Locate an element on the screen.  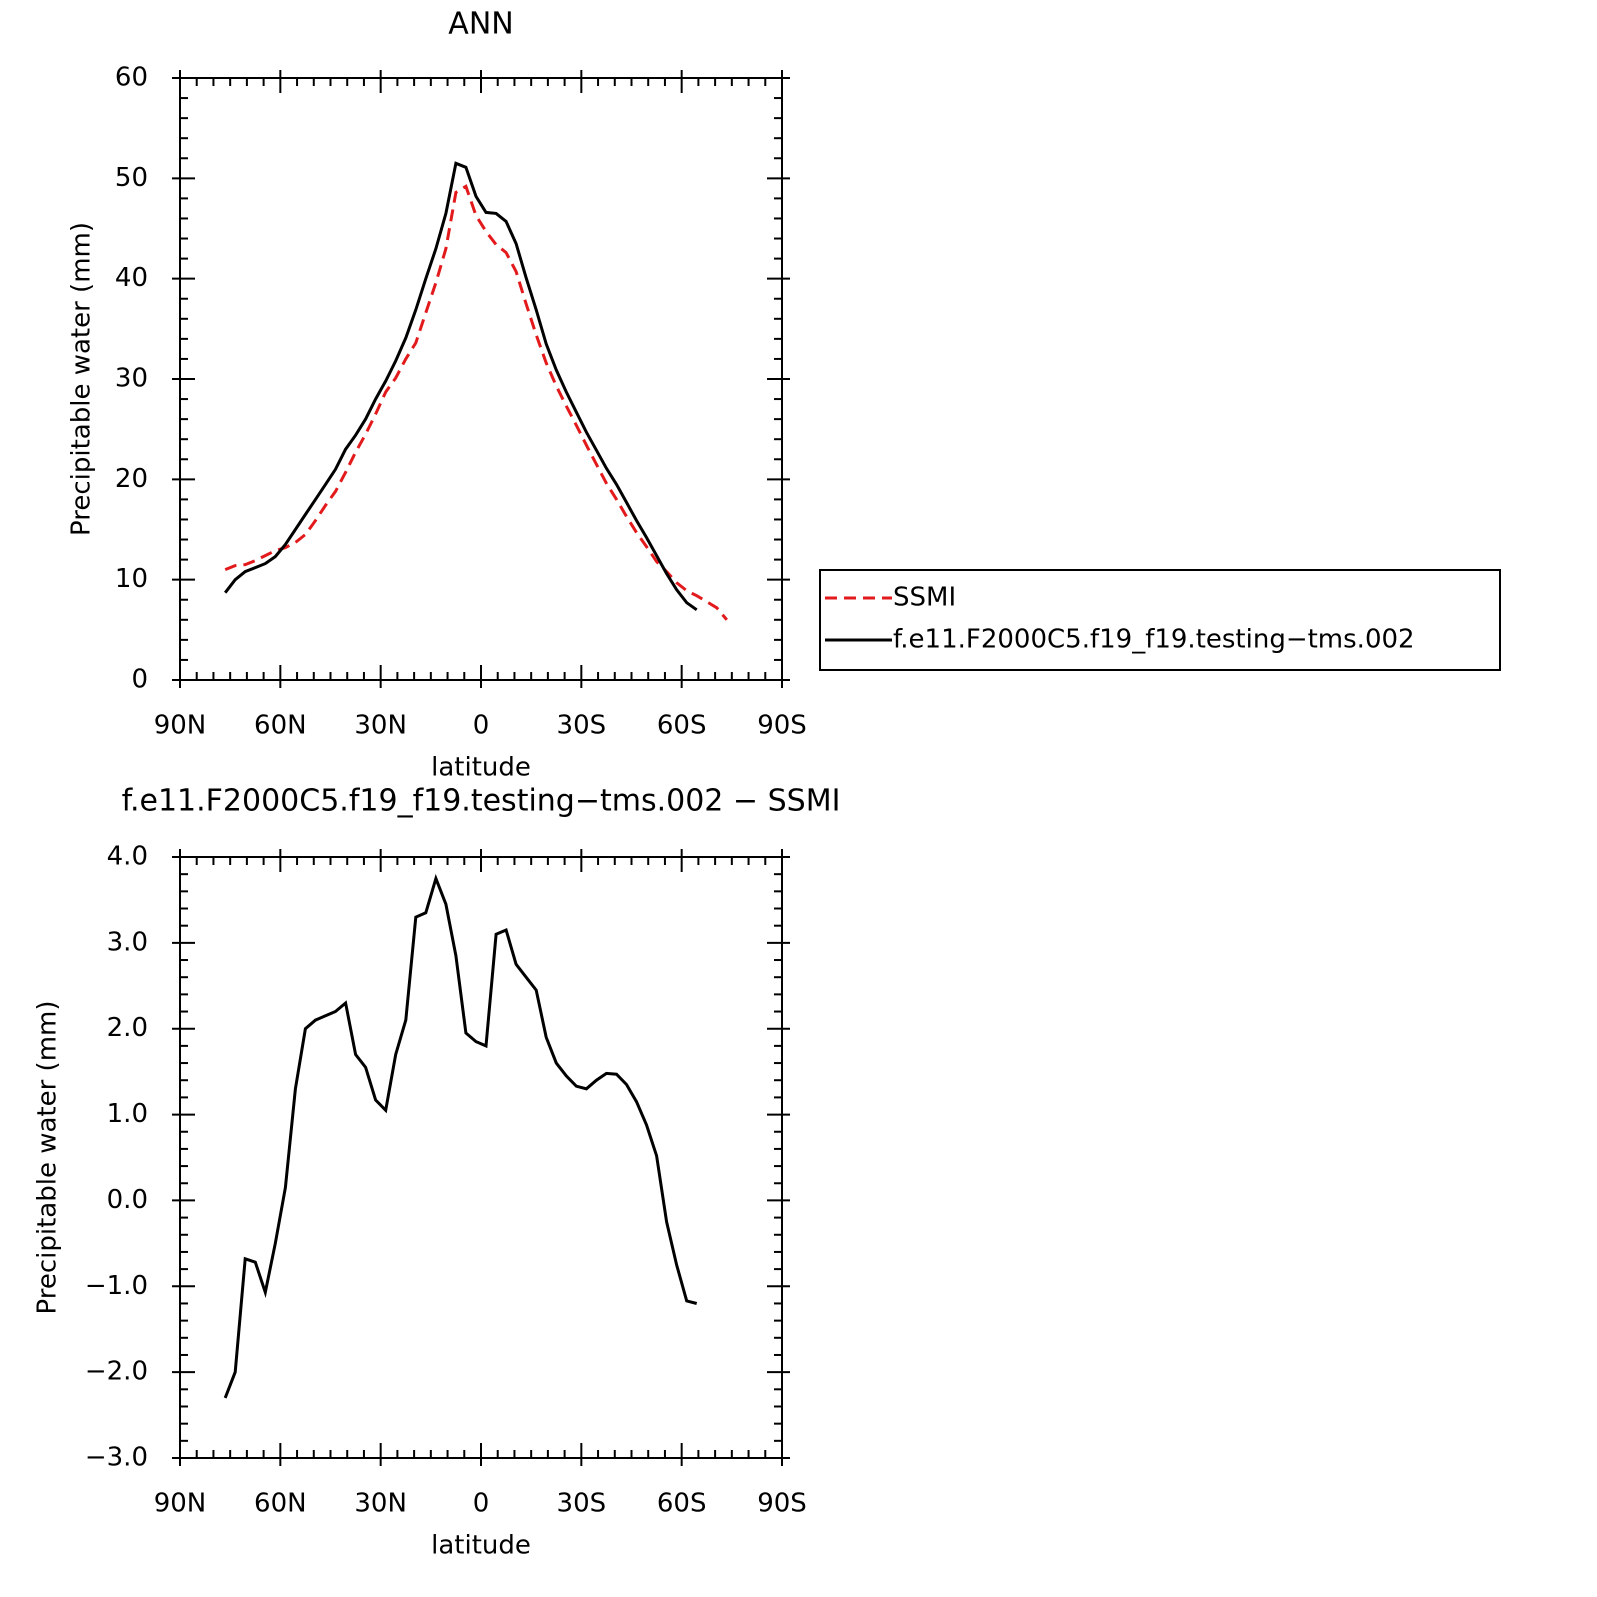
legend-box is located at coordinates (1160, 620).